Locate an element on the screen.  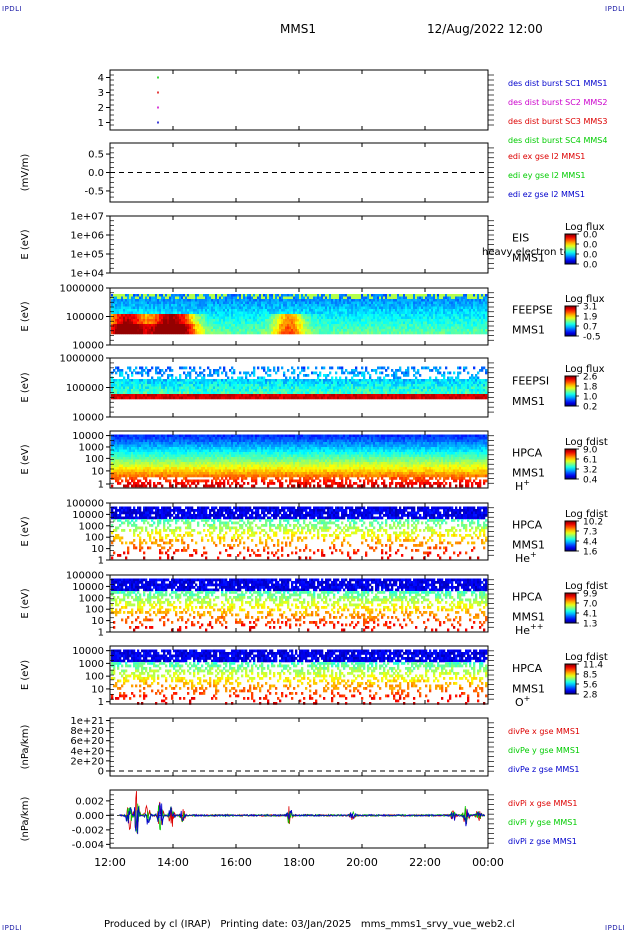
y-tick-label: -0.002 is located at coordinates (88, 830).